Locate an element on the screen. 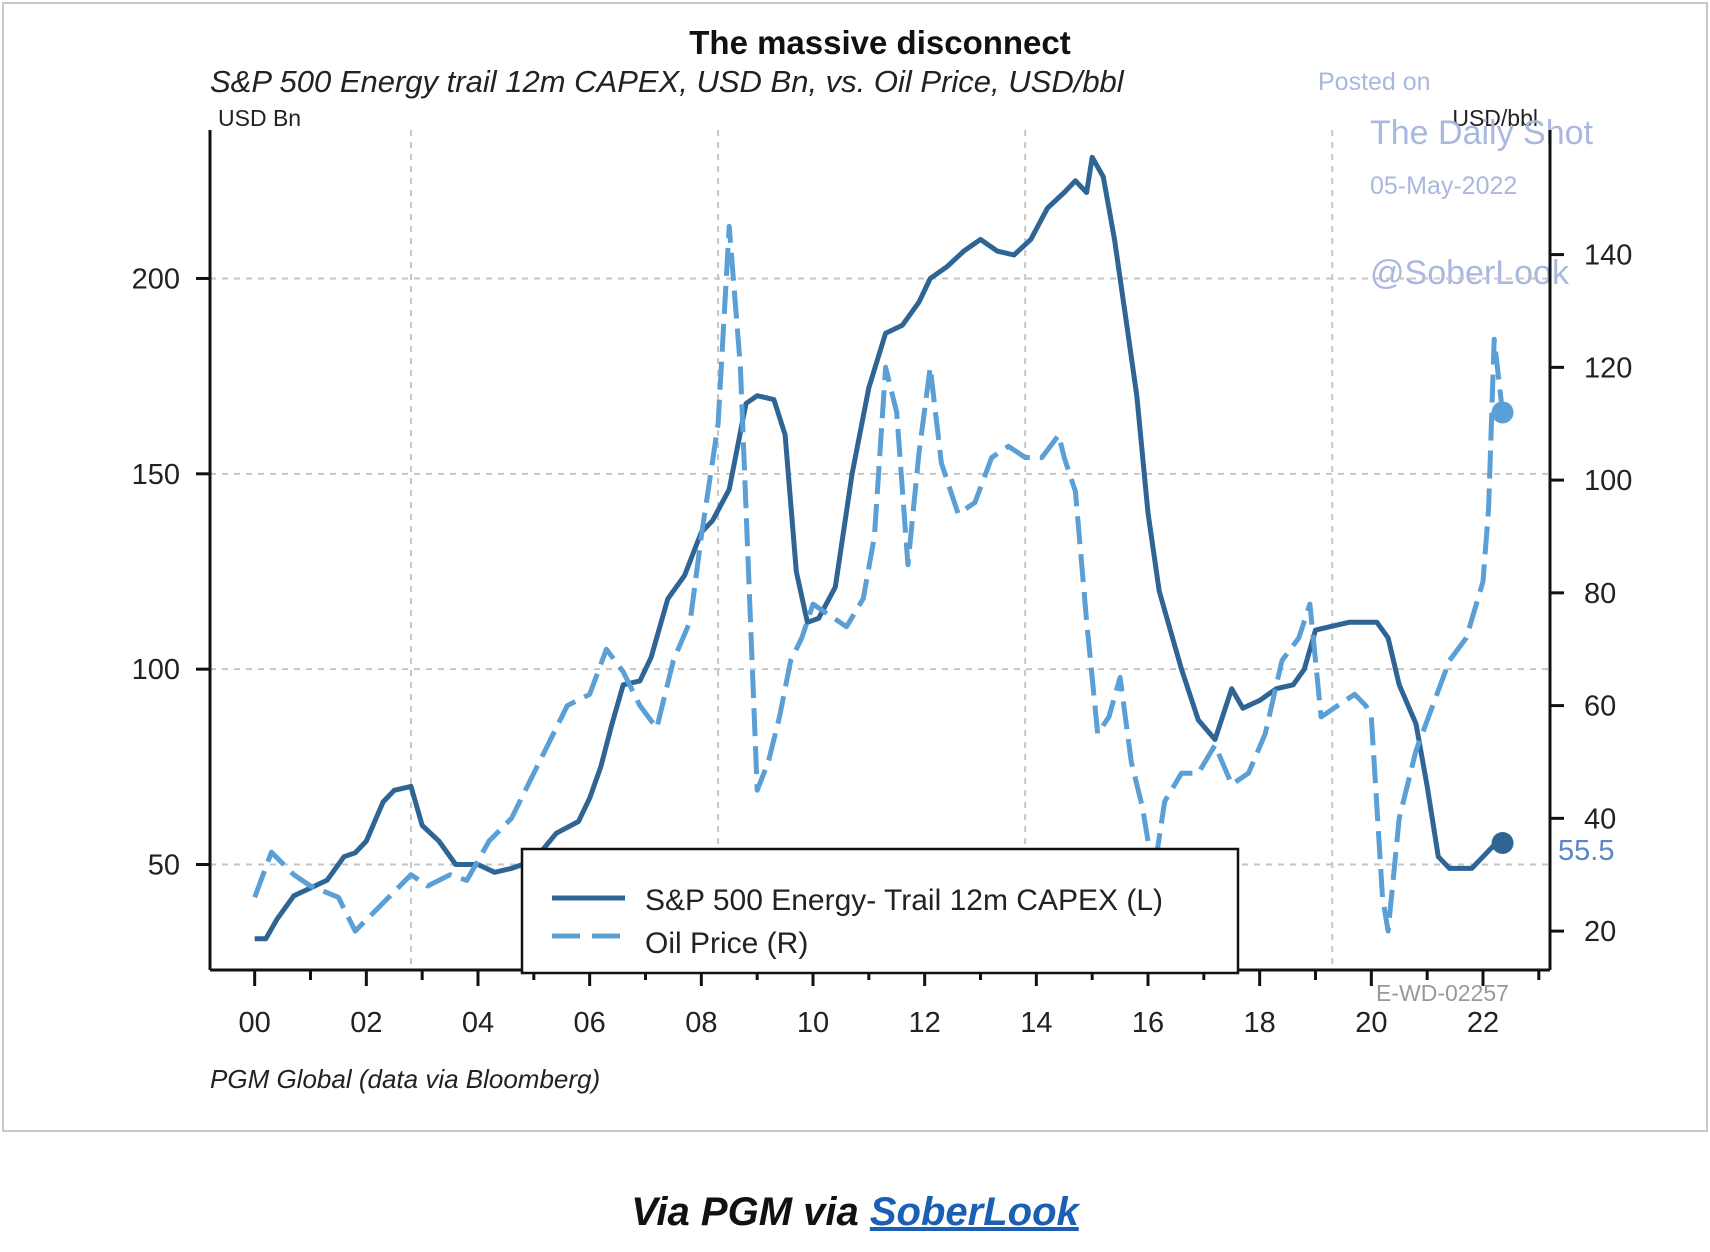 This screenshot has width=1710, height=1252. left-tick-label: 50 is located at coordinates (164, 866).